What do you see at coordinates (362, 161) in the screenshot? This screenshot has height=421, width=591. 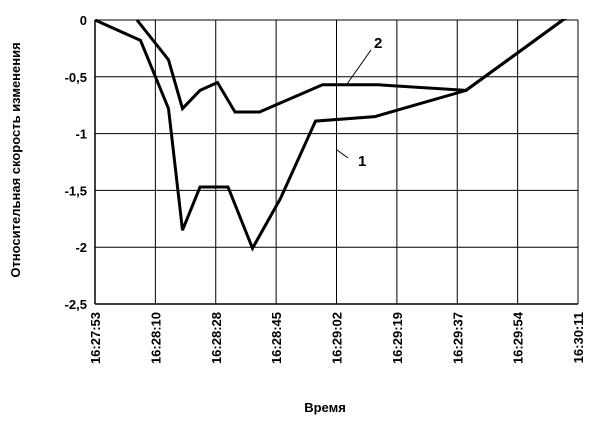 I see `annotation-label-1: 1` at bounding box center [362, 161].